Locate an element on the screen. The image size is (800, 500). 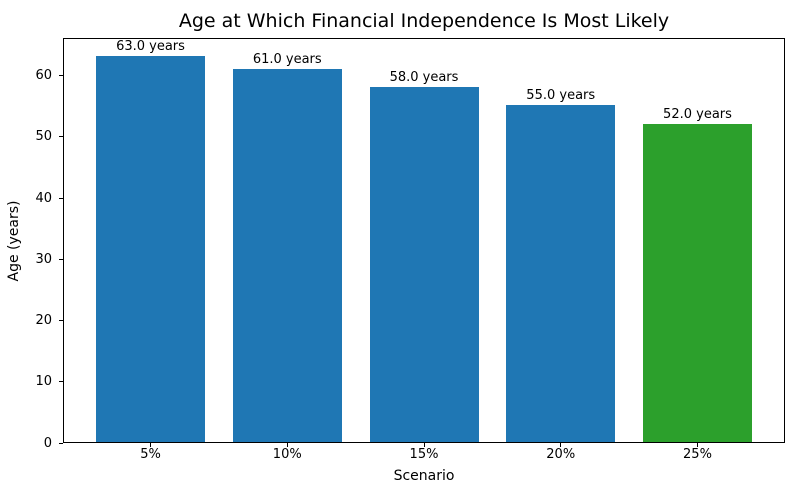
y-tick-label: 50 is located at coordinates (43, 137).